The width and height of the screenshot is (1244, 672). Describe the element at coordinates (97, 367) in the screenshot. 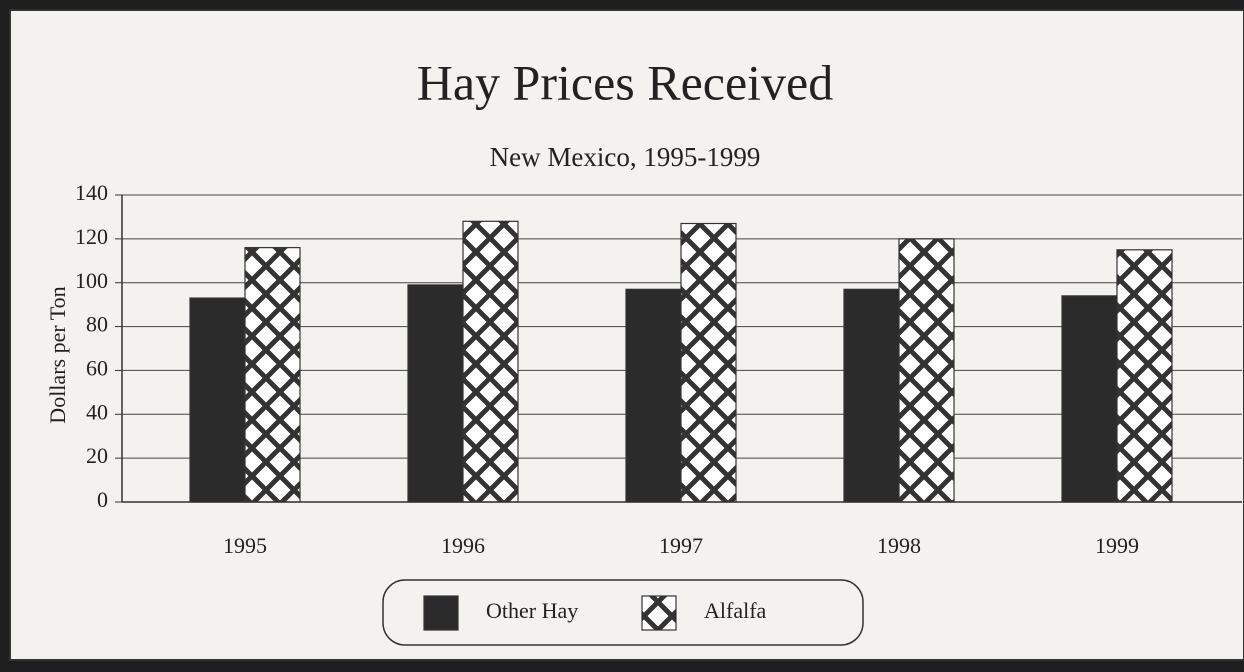

I see `y-tick-label: 60` at that location.